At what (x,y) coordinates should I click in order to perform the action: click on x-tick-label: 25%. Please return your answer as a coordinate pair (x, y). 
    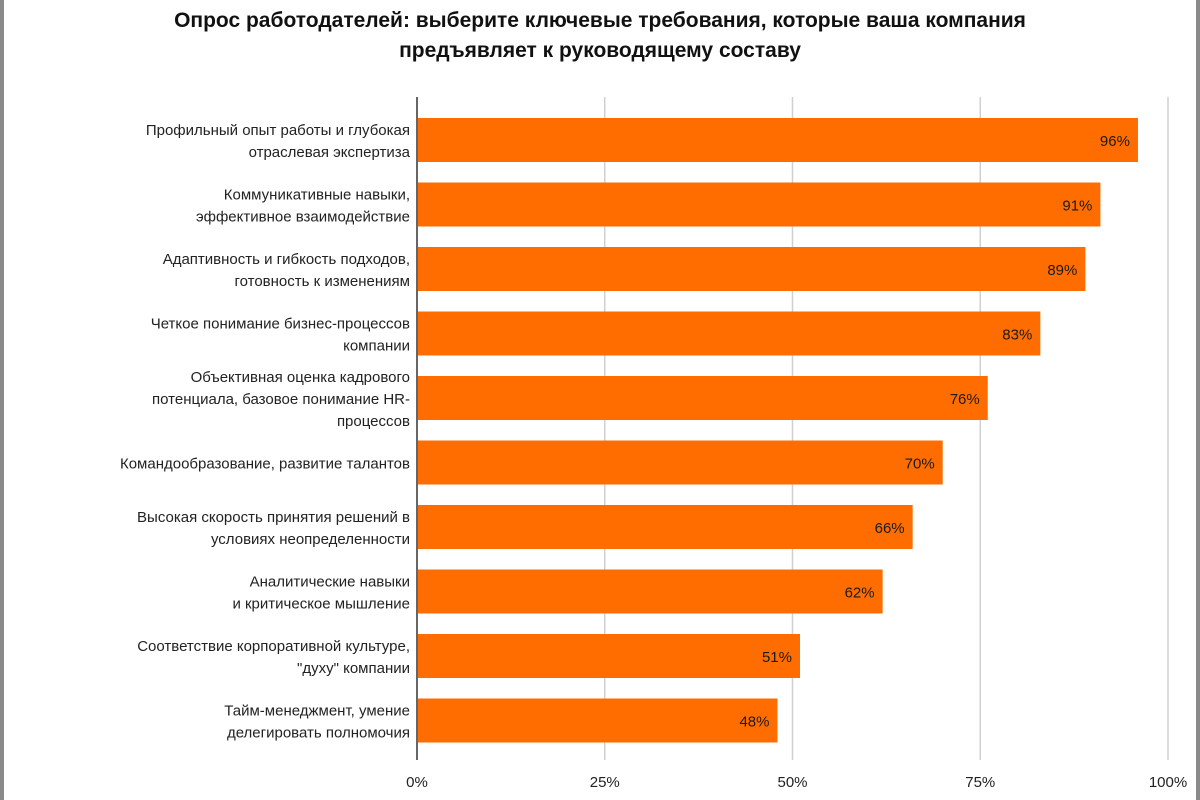
    Looking at the image, I should click on (605, 782).